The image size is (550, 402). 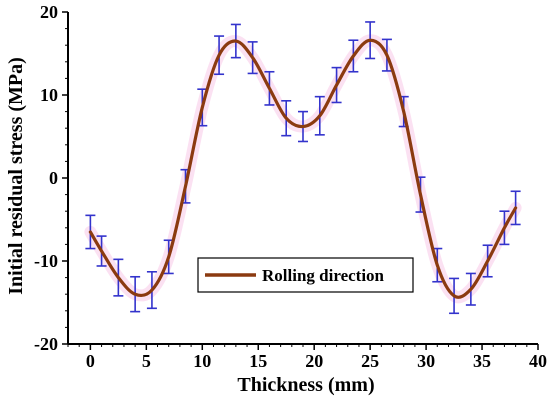 What do you see at coordinates (426, 361) in the screenshot?
I see `x-tick-label: 30` at bounding box center [426, 361].